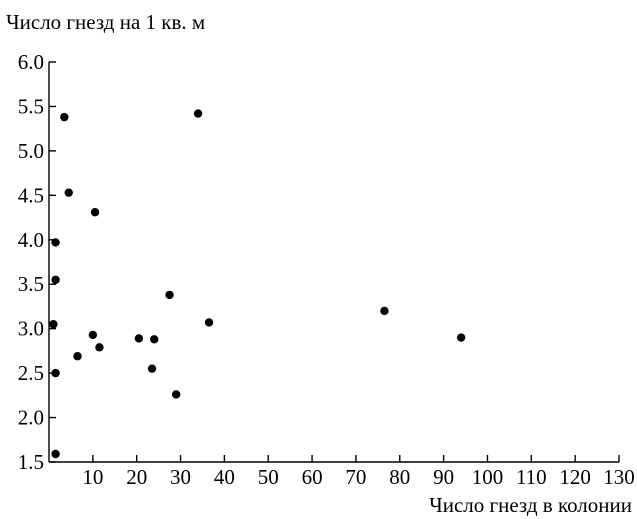 This screenshot has width=637, height=519. Describe the element at coordinates (531, 477) in the screenshot. I see `x-tick-label: 110` at that location.